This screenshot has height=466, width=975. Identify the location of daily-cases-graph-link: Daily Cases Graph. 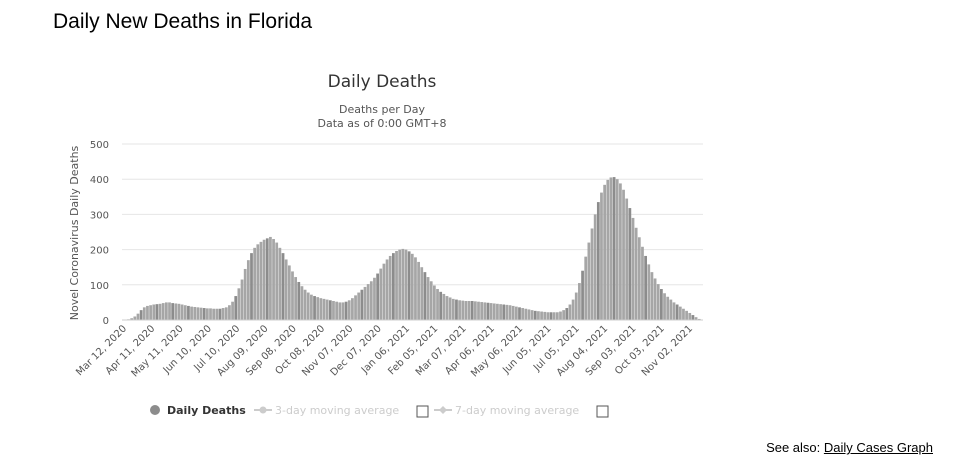
(878, 447).